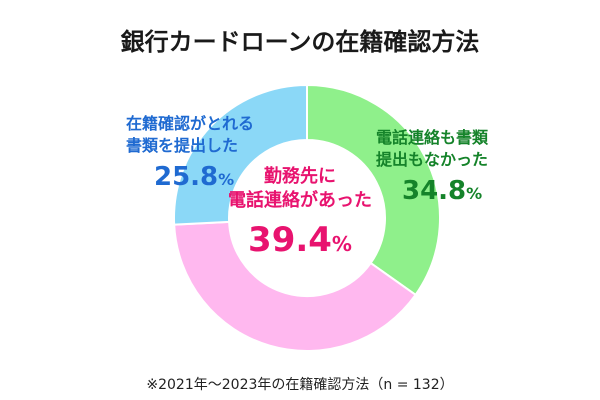 This screenshot has width=600, height=400. What do you see at coordinates (182, 145) in the screenshot?
I see `label-line: 書類を提出した` at bounding box center [182, 145].